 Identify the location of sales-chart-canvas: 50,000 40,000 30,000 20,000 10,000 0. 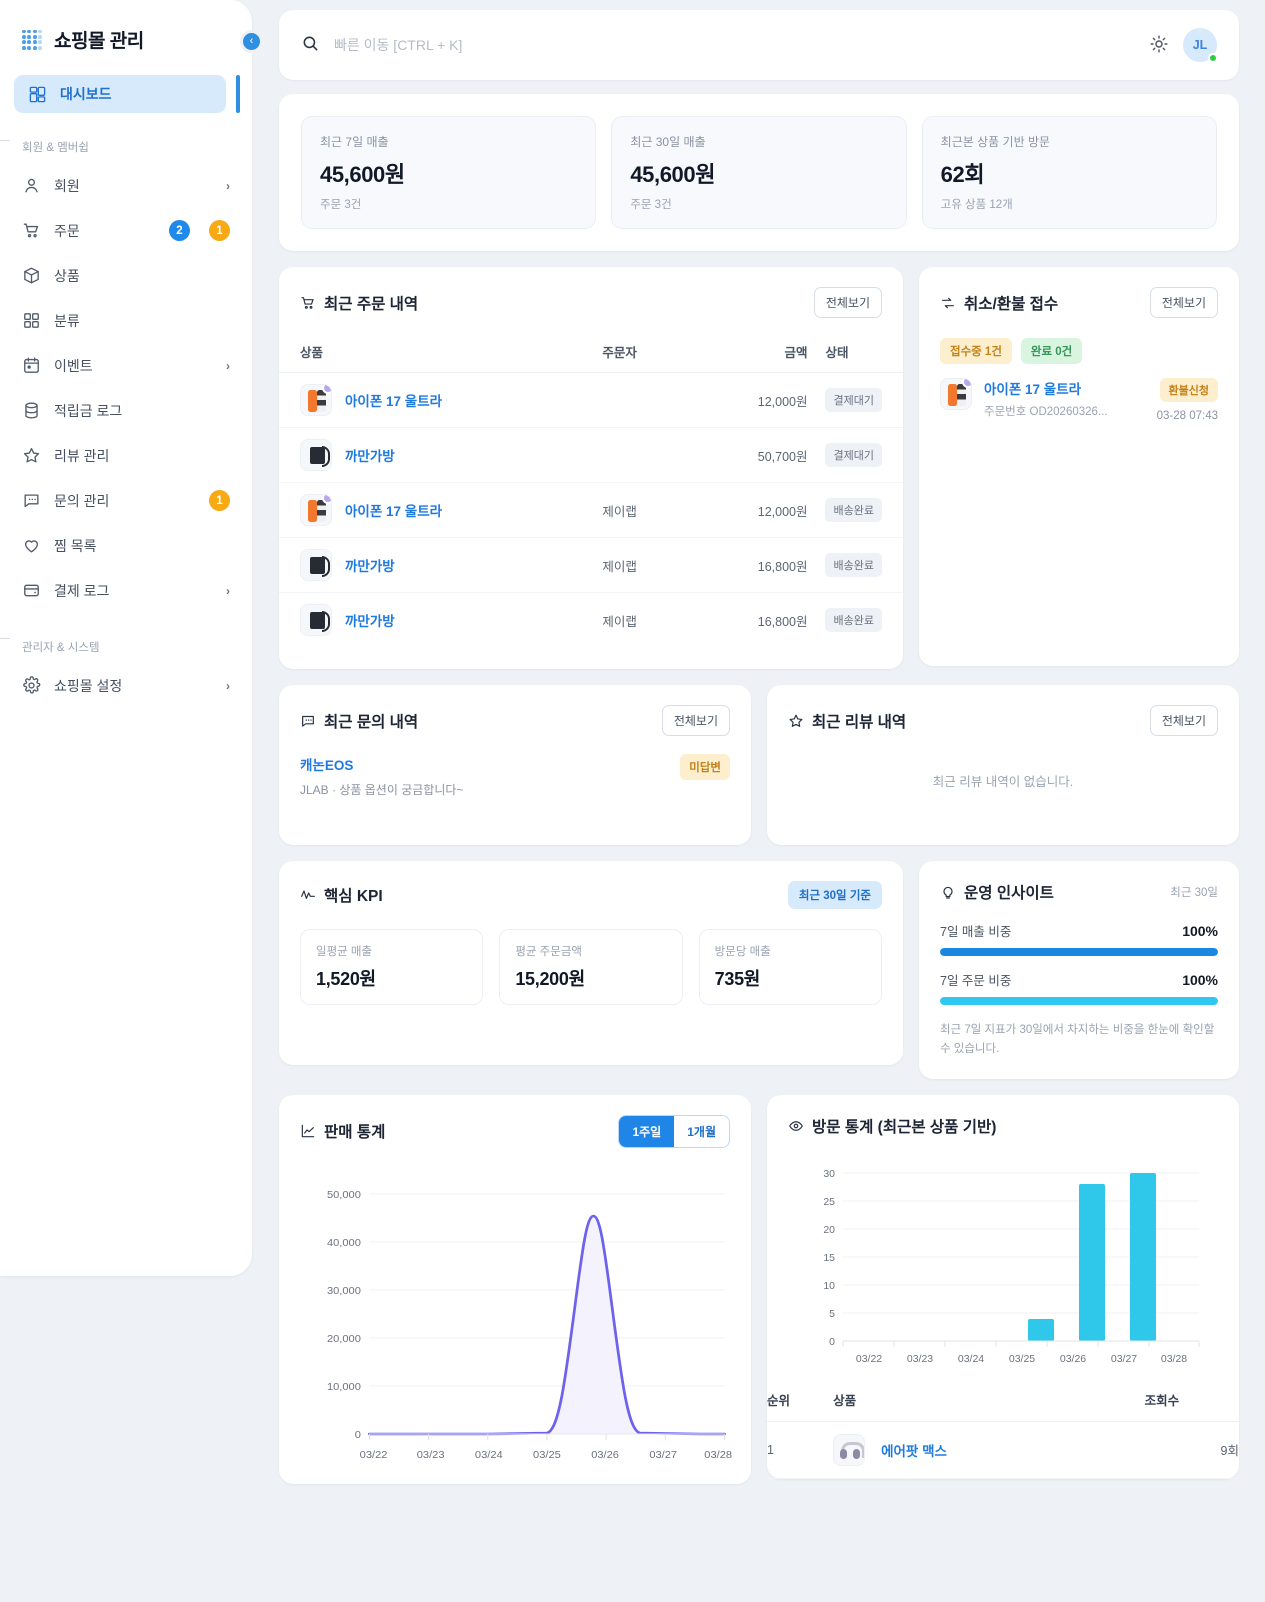
(515, 1316).